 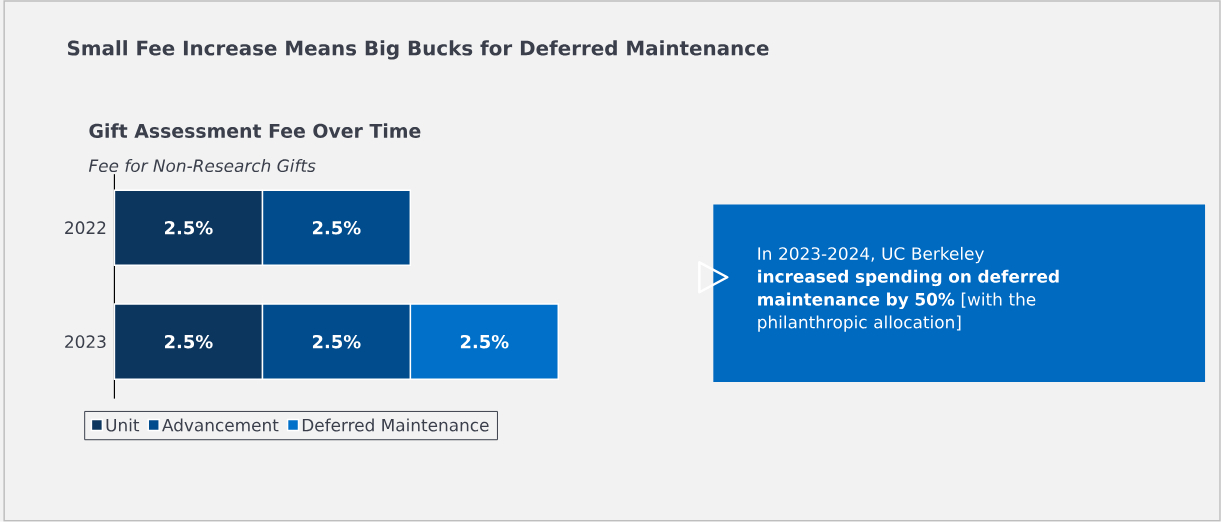 What do you see at coordinates (123, 425) in the screenshot?
I see `legend-label: Unit` at bounding box center [123, 425].